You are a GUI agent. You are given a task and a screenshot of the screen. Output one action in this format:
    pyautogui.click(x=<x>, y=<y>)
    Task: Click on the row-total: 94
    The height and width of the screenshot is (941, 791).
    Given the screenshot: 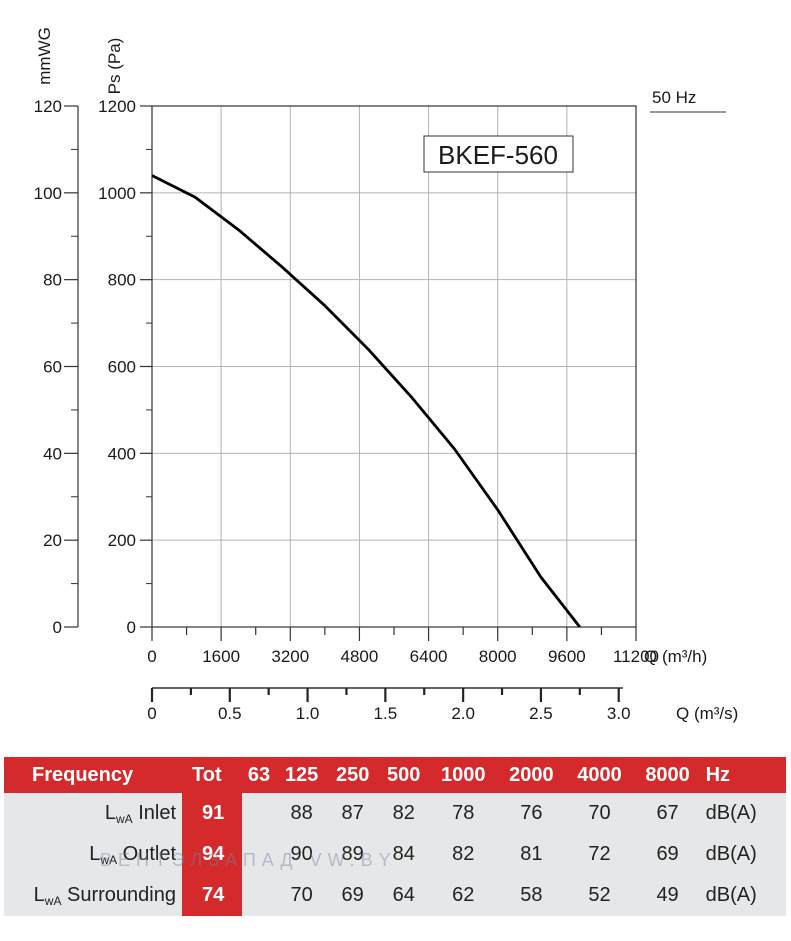 What is the action you would take?
    pyautogui.click(x=212, y=854)
    